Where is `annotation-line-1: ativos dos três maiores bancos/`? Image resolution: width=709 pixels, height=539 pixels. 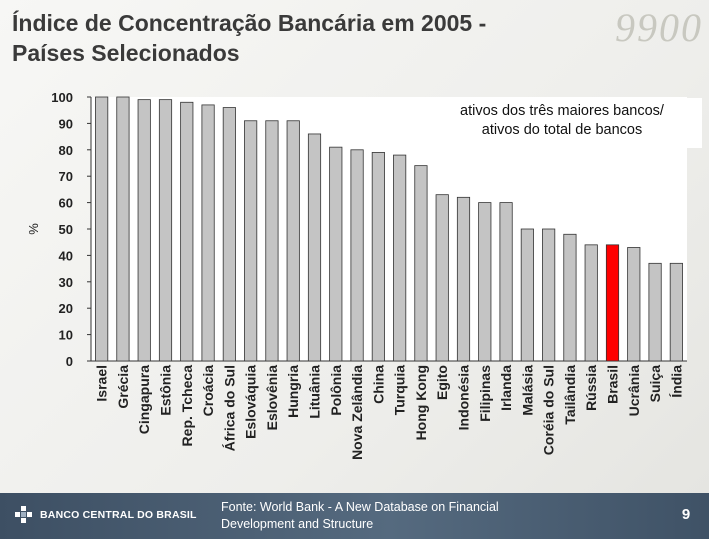 annotation-line-1: ativos dos três maiores bancos/ is located at coordinates (562, 111).